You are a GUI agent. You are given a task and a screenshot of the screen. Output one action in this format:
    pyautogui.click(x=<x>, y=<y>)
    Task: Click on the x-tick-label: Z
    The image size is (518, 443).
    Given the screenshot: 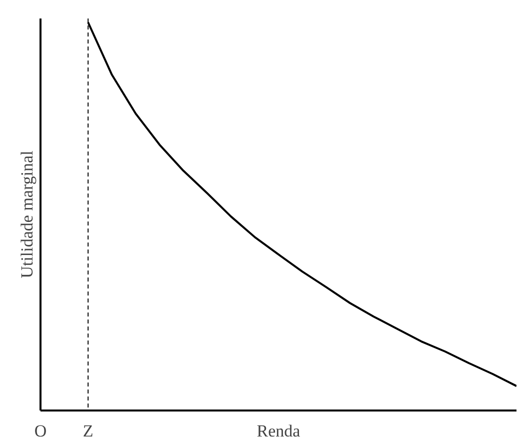 What is the action you would take?
    pyautogui.click(x=88, y=431)
    